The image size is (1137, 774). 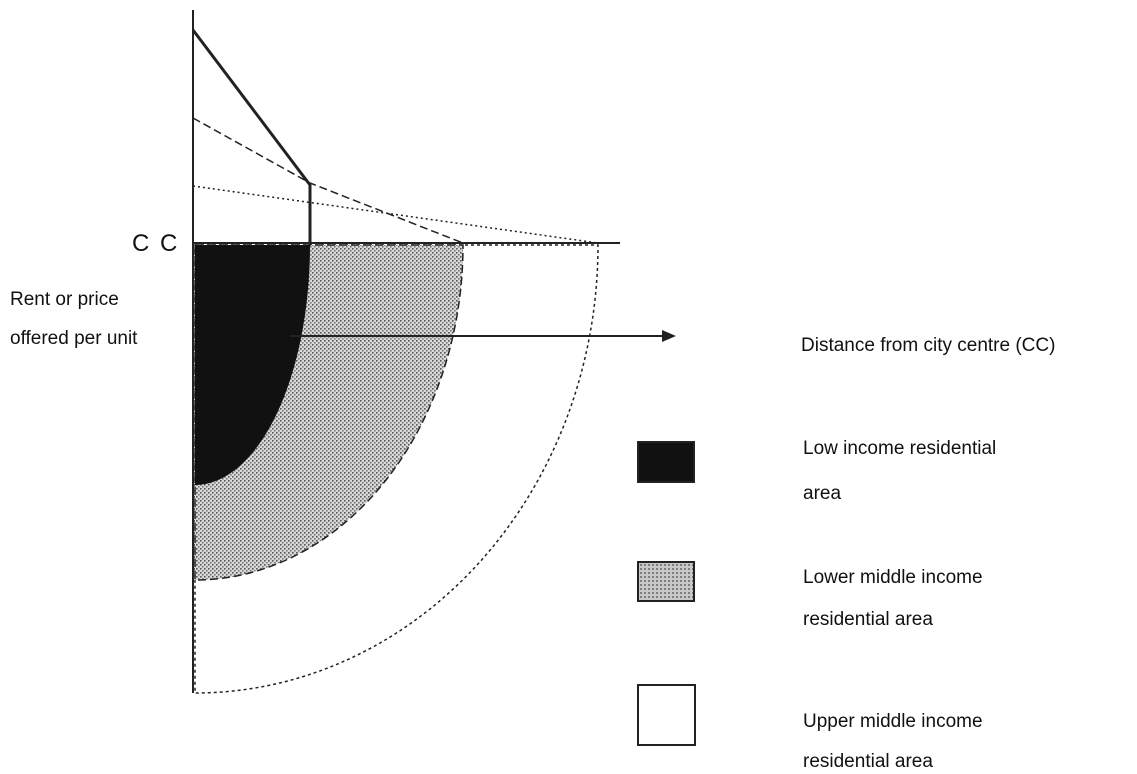 What do you see at coordinates (822, 493) in the screenshot?
I see `legend-low-income-line2: area` at bounding box center [822, 493].